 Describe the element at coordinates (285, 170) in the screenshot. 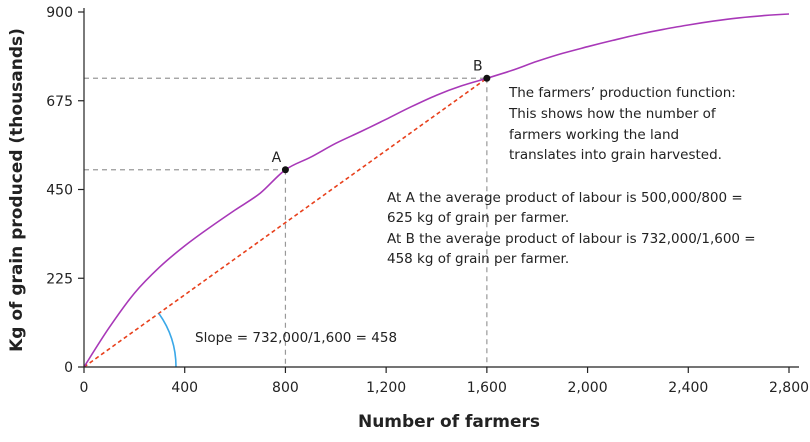

I see `point-a` at that location.